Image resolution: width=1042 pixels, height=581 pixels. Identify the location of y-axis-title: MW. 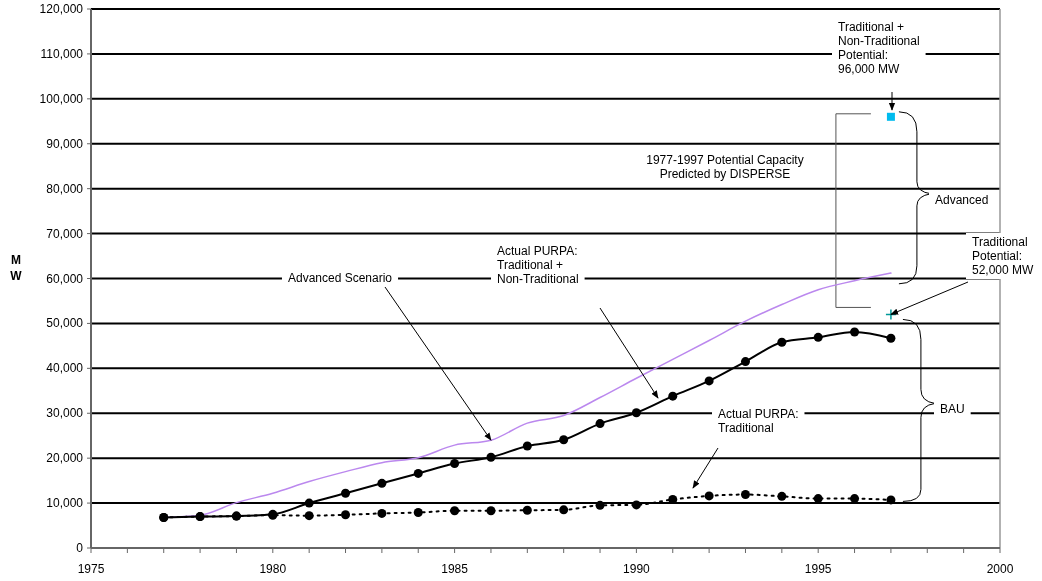
(16, 268).